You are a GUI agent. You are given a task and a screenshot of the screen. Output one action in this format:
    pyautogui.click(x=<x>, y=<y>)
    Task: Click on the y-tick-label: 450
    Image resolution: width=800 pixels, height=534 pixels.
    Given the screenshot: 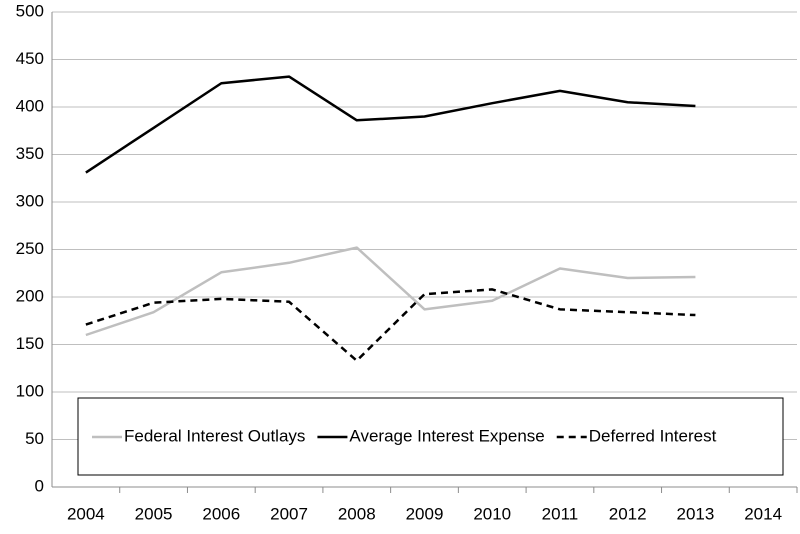 What is the action you would take?
    pyautogui.click(x=30, y=58)
    